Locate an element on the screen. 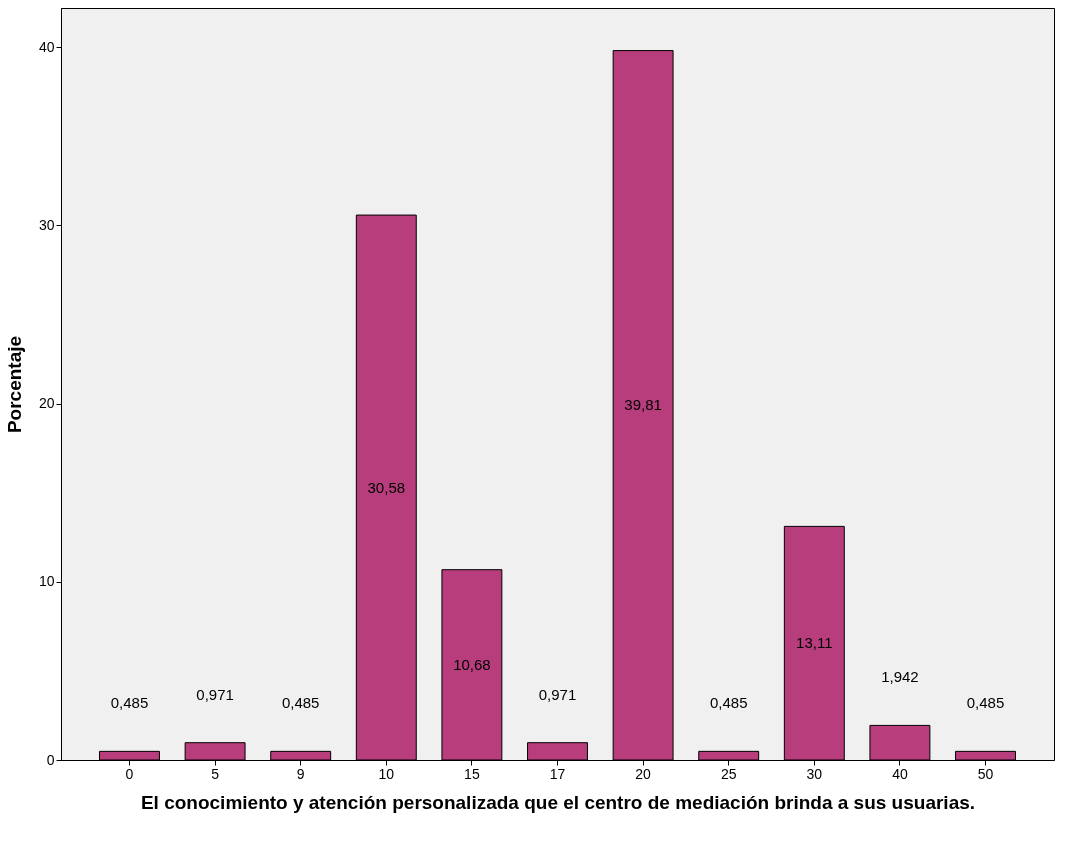  x-tick-label: 0 is located at coordinates (129, 773).